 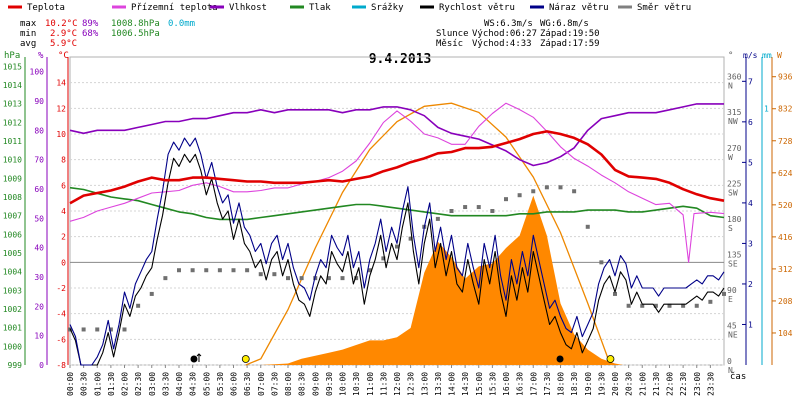 What do you see at coordinates (397, 384) in the screenshot?
I see `tick-label-time: 12:00` at bounding box center [397, 384].